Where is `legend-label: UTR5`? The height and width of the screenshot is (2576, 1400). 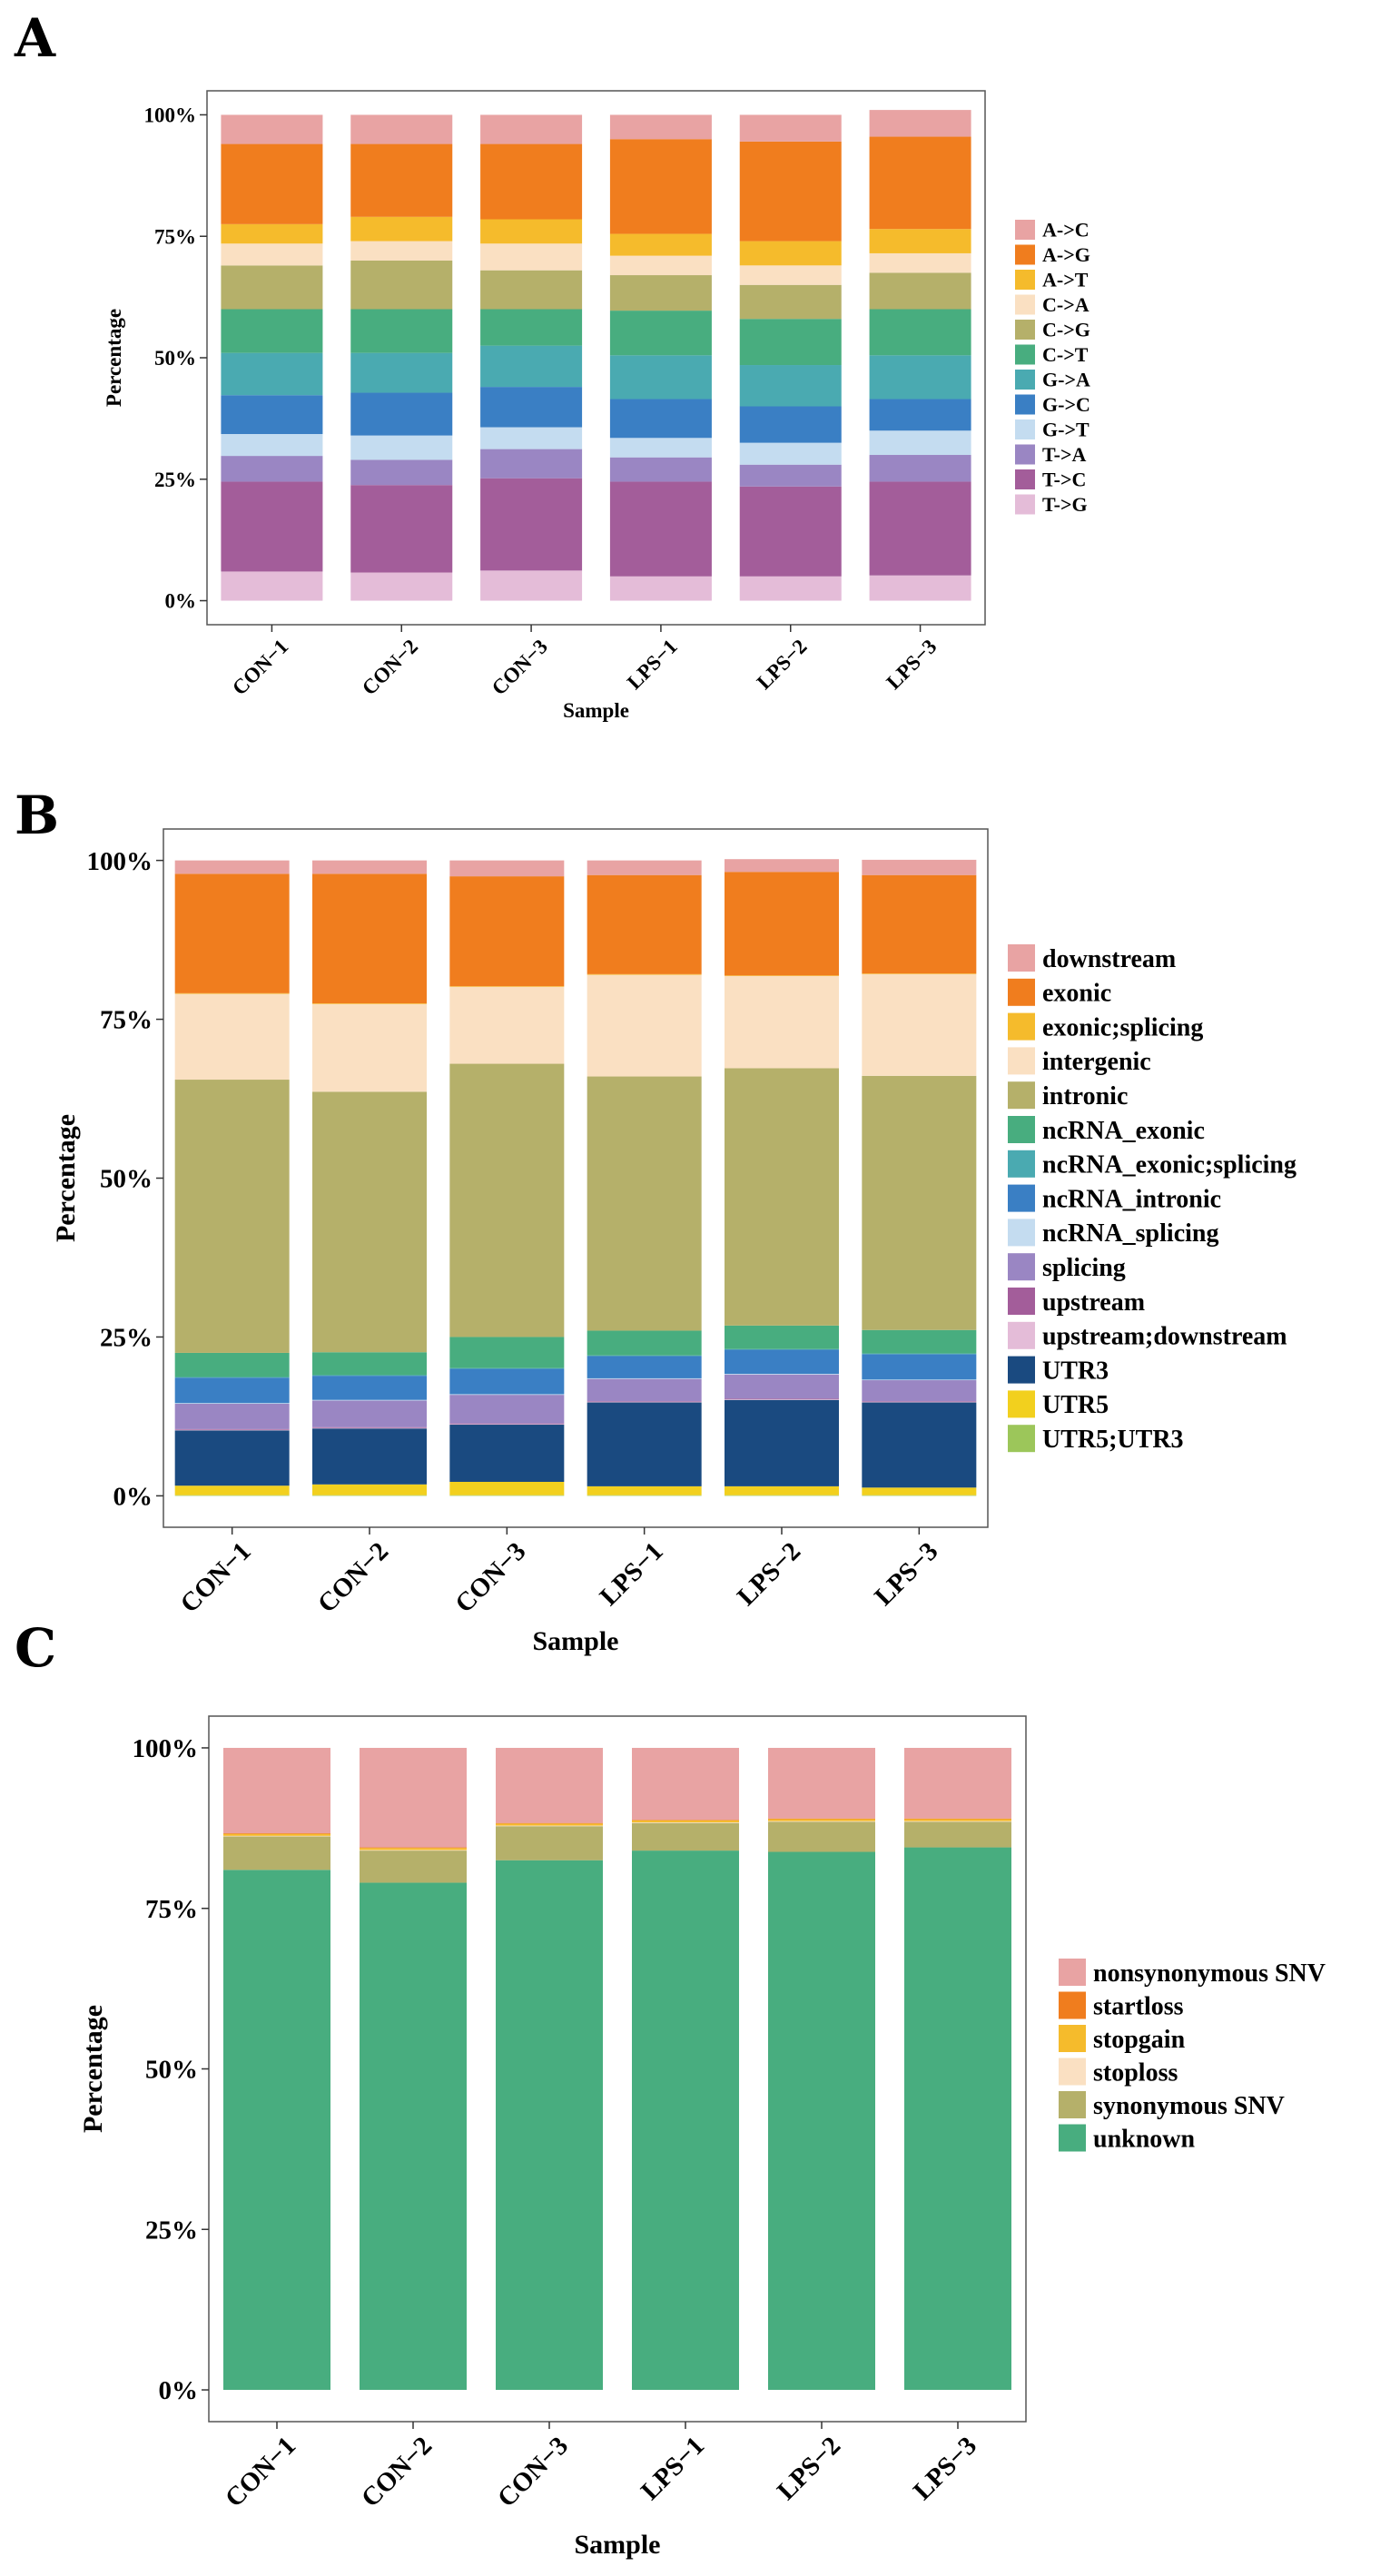 legend-label: UTR5 is located at coordinates (1075, 1405).